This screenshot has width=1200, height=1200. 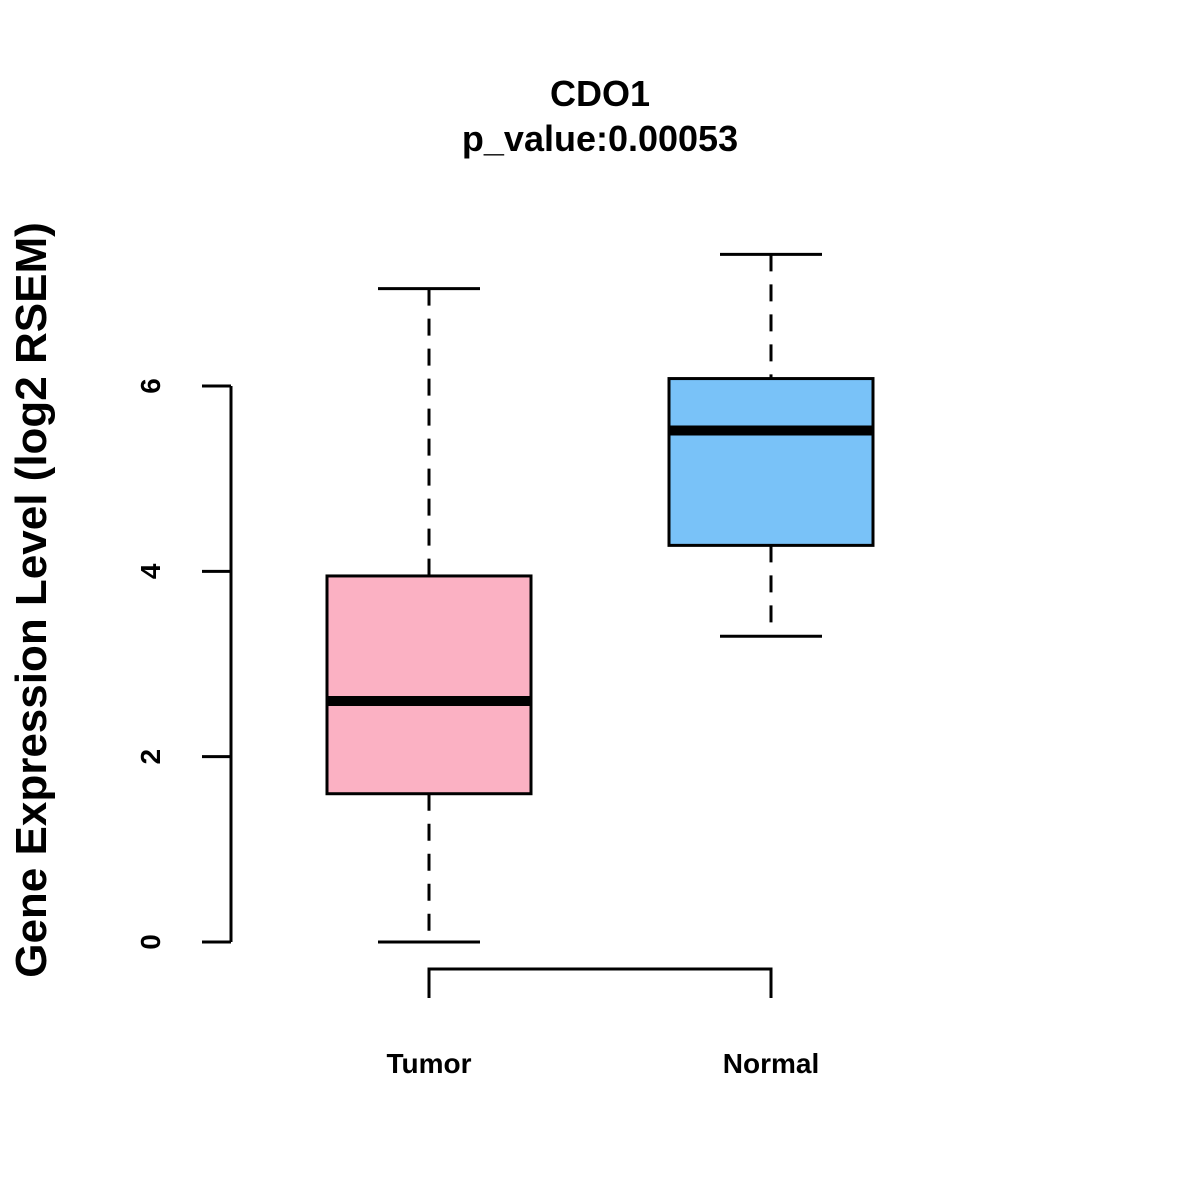 What do you see at coordinates (771, 1063) in the screenshot?
I see `x-tick-label: Normal` at bounding box center [771, 1063].